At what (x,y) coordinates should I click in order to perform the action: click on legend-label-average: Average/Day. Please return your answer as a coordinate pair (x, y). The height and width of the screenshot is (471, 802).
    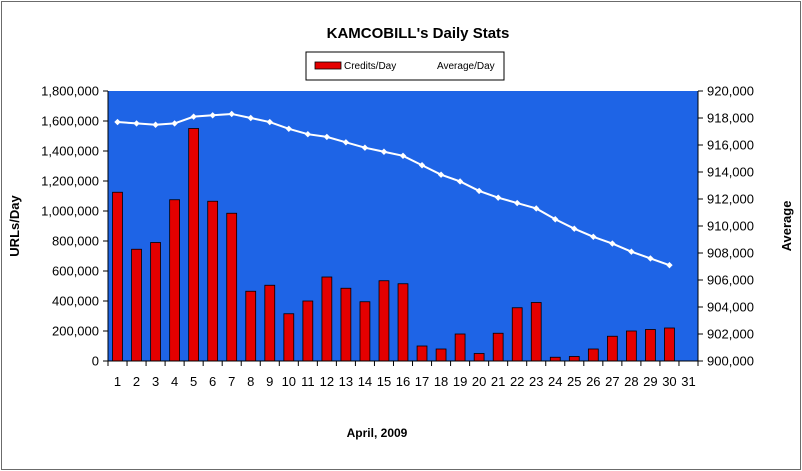
    Looking at the image, I should click on (466, 66).